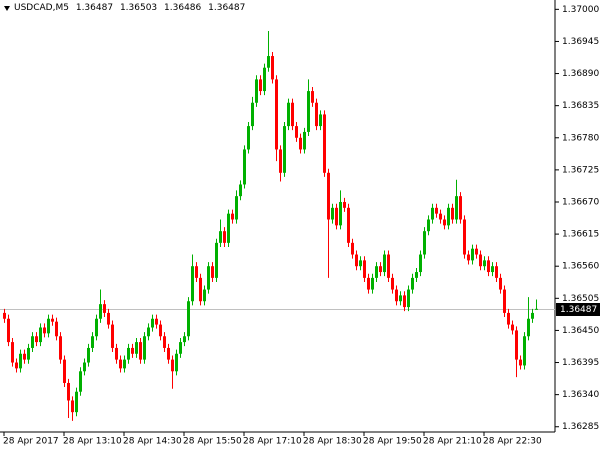 The height and width of the screenshot is (450, 600). I want to click on x-tick-label: 28 Apr 15:50, so click(212, 442).